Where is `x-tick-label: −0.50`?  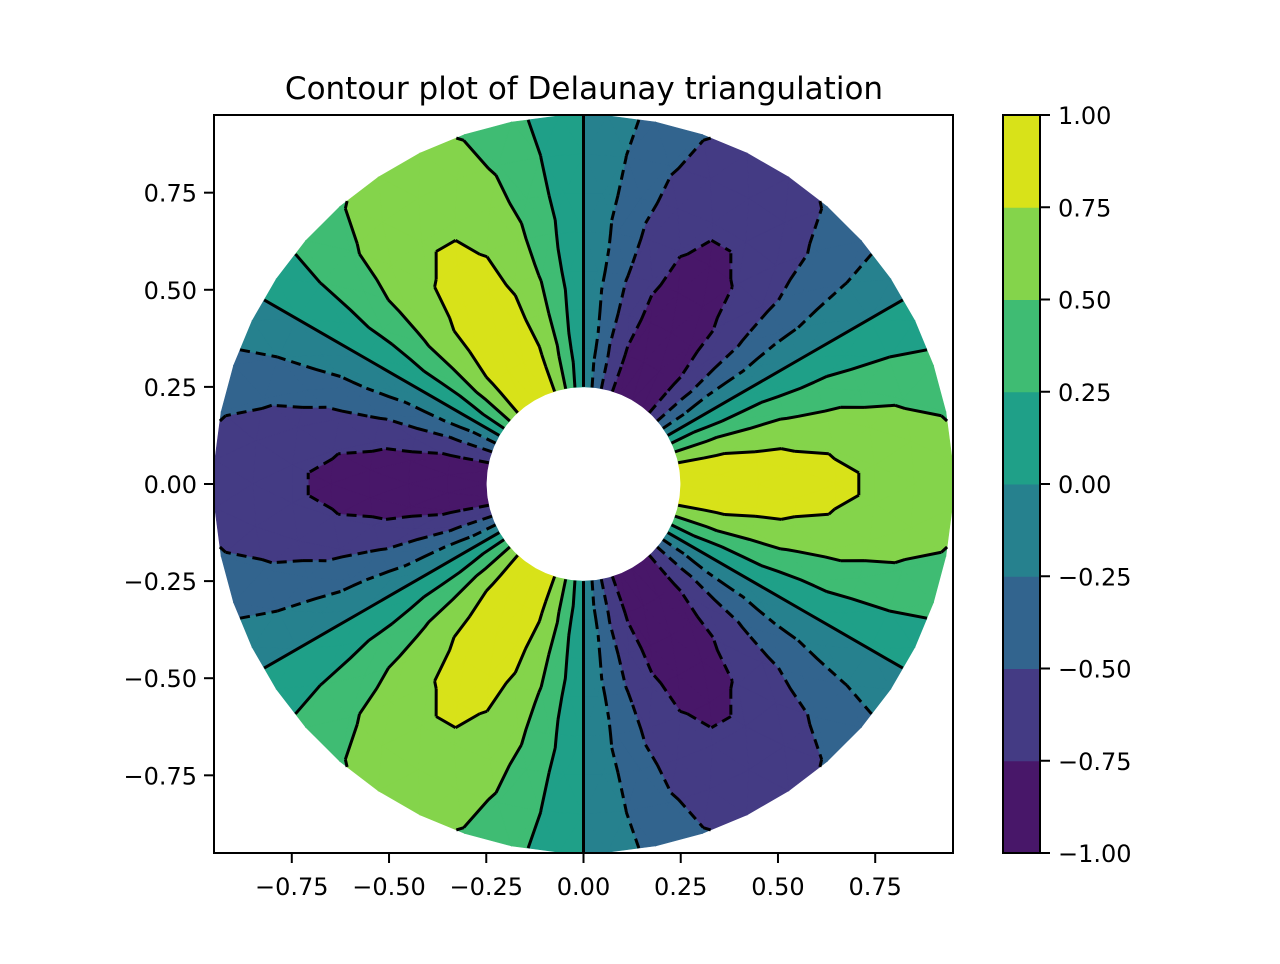 x-tick-label: −0.50 is located at coordinates (389, 887).